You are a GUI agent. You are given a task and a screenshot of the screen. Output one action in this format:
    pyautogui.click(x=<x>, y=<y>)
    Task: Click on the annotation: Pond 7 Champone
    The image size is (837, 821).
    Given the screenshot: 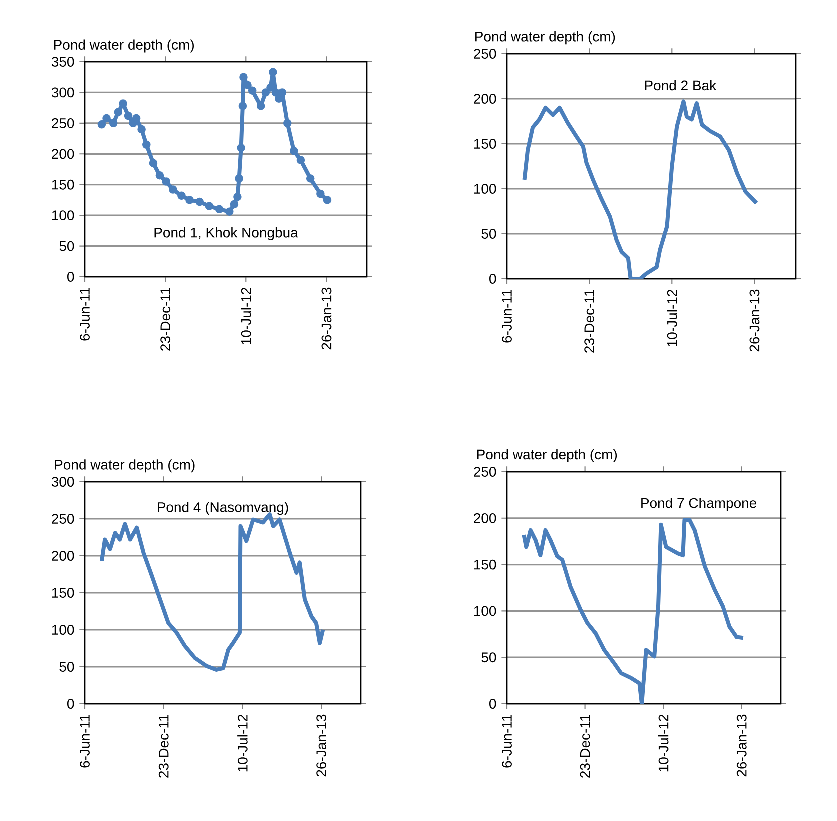 What is the action you would take?
    pyautogui.click(x=699, y=505)
    